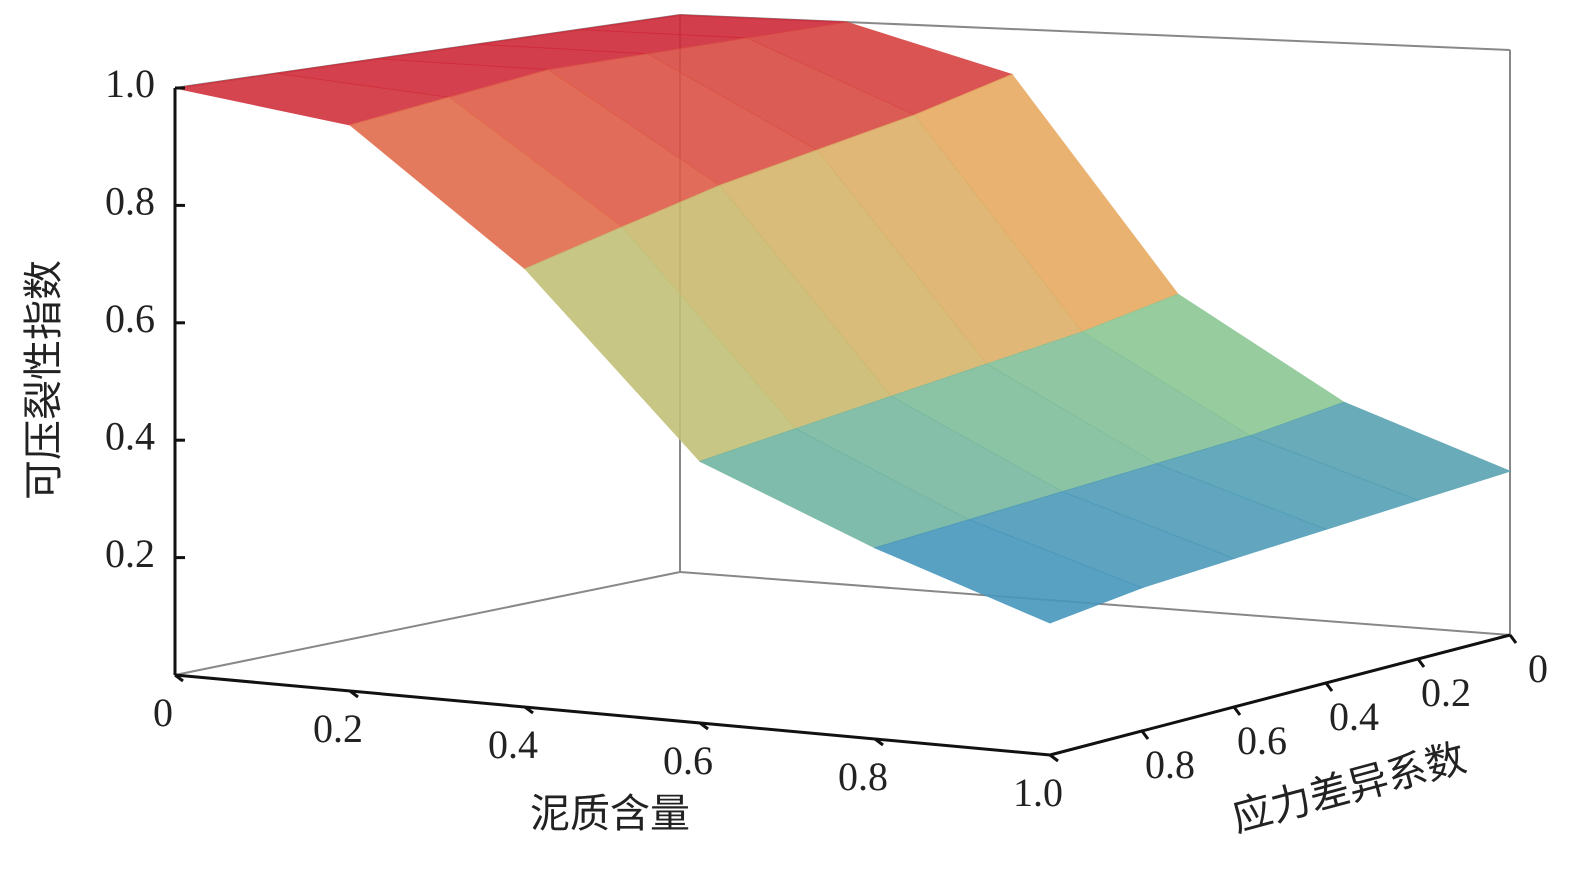 Image resolution: width=1575 pixels, height=876 pixels. Describe the element at coordinates (163, 712) in the screenshot. I see `x-tick-label: 0` at that location.